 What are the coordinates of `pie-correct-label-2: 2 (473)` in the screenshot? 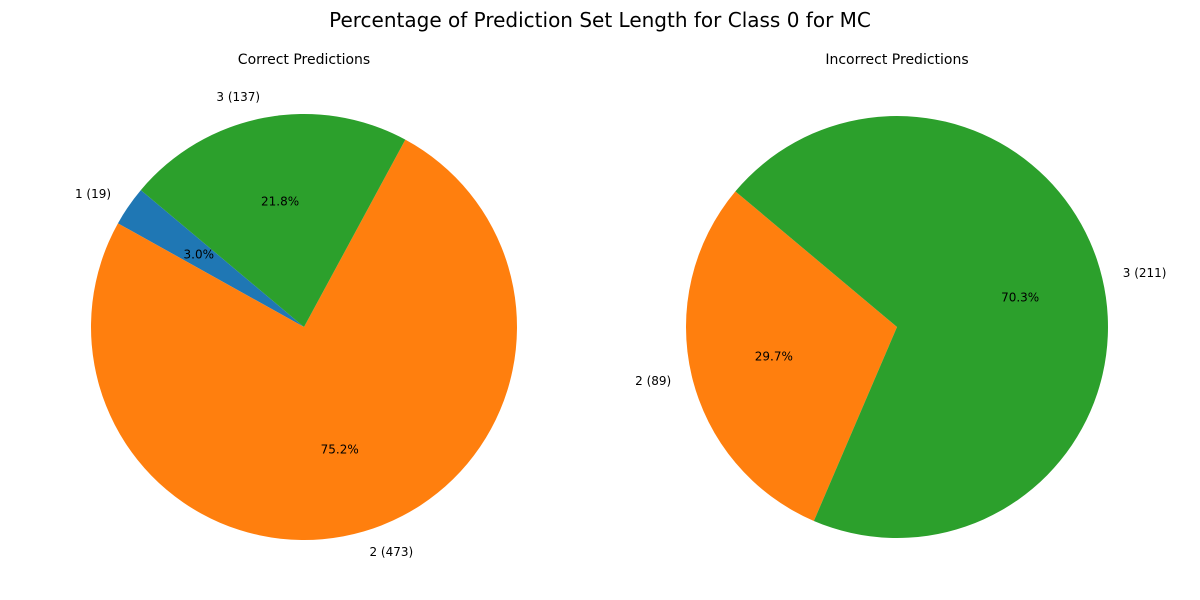 It's located at (391, 552).